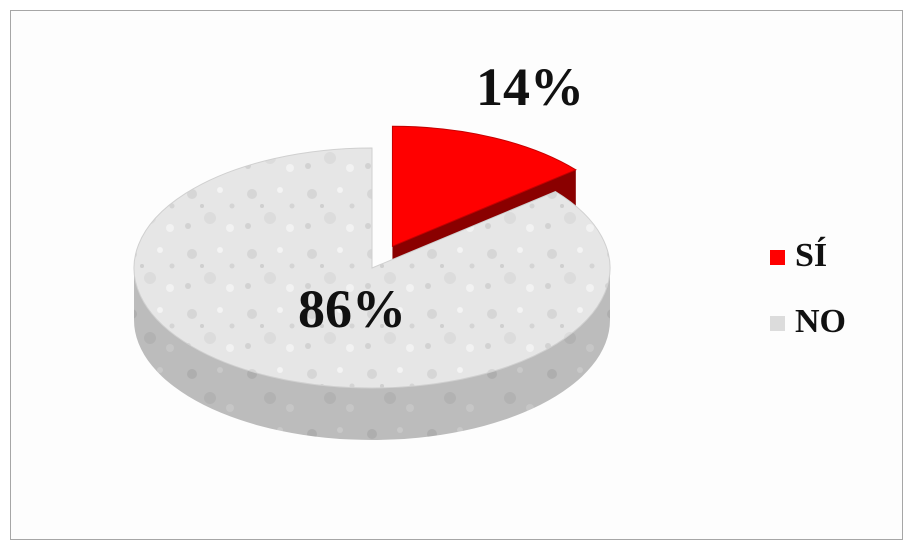  I want to click on data-label-si: 14%, so click(530, 87).